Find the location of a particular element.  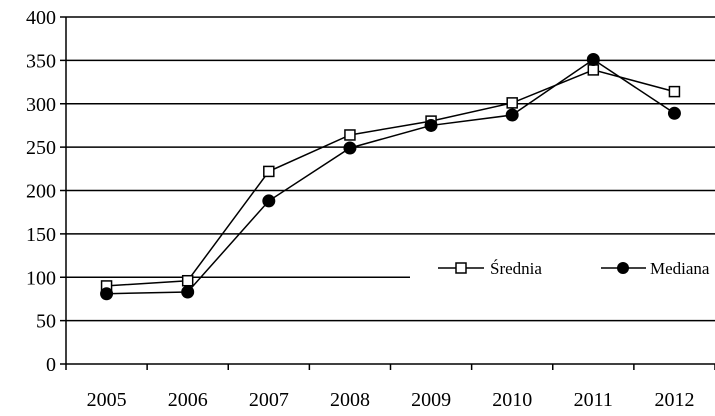

point-0-2007 is located at coordinates (269, 171).